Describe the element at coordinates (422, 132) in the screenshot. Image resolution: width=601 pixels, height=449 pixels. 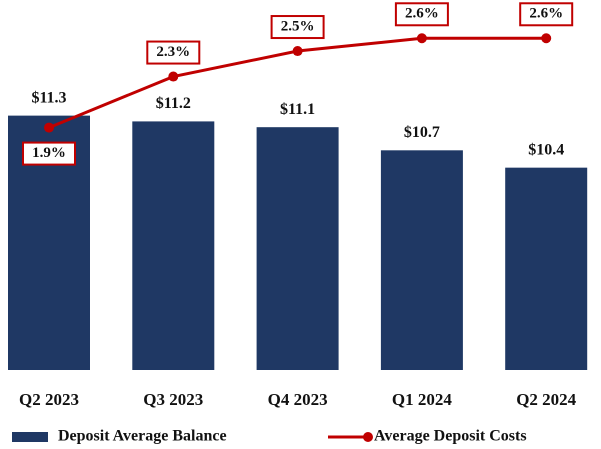
I see `bar-value-label: $10.7` at that location.